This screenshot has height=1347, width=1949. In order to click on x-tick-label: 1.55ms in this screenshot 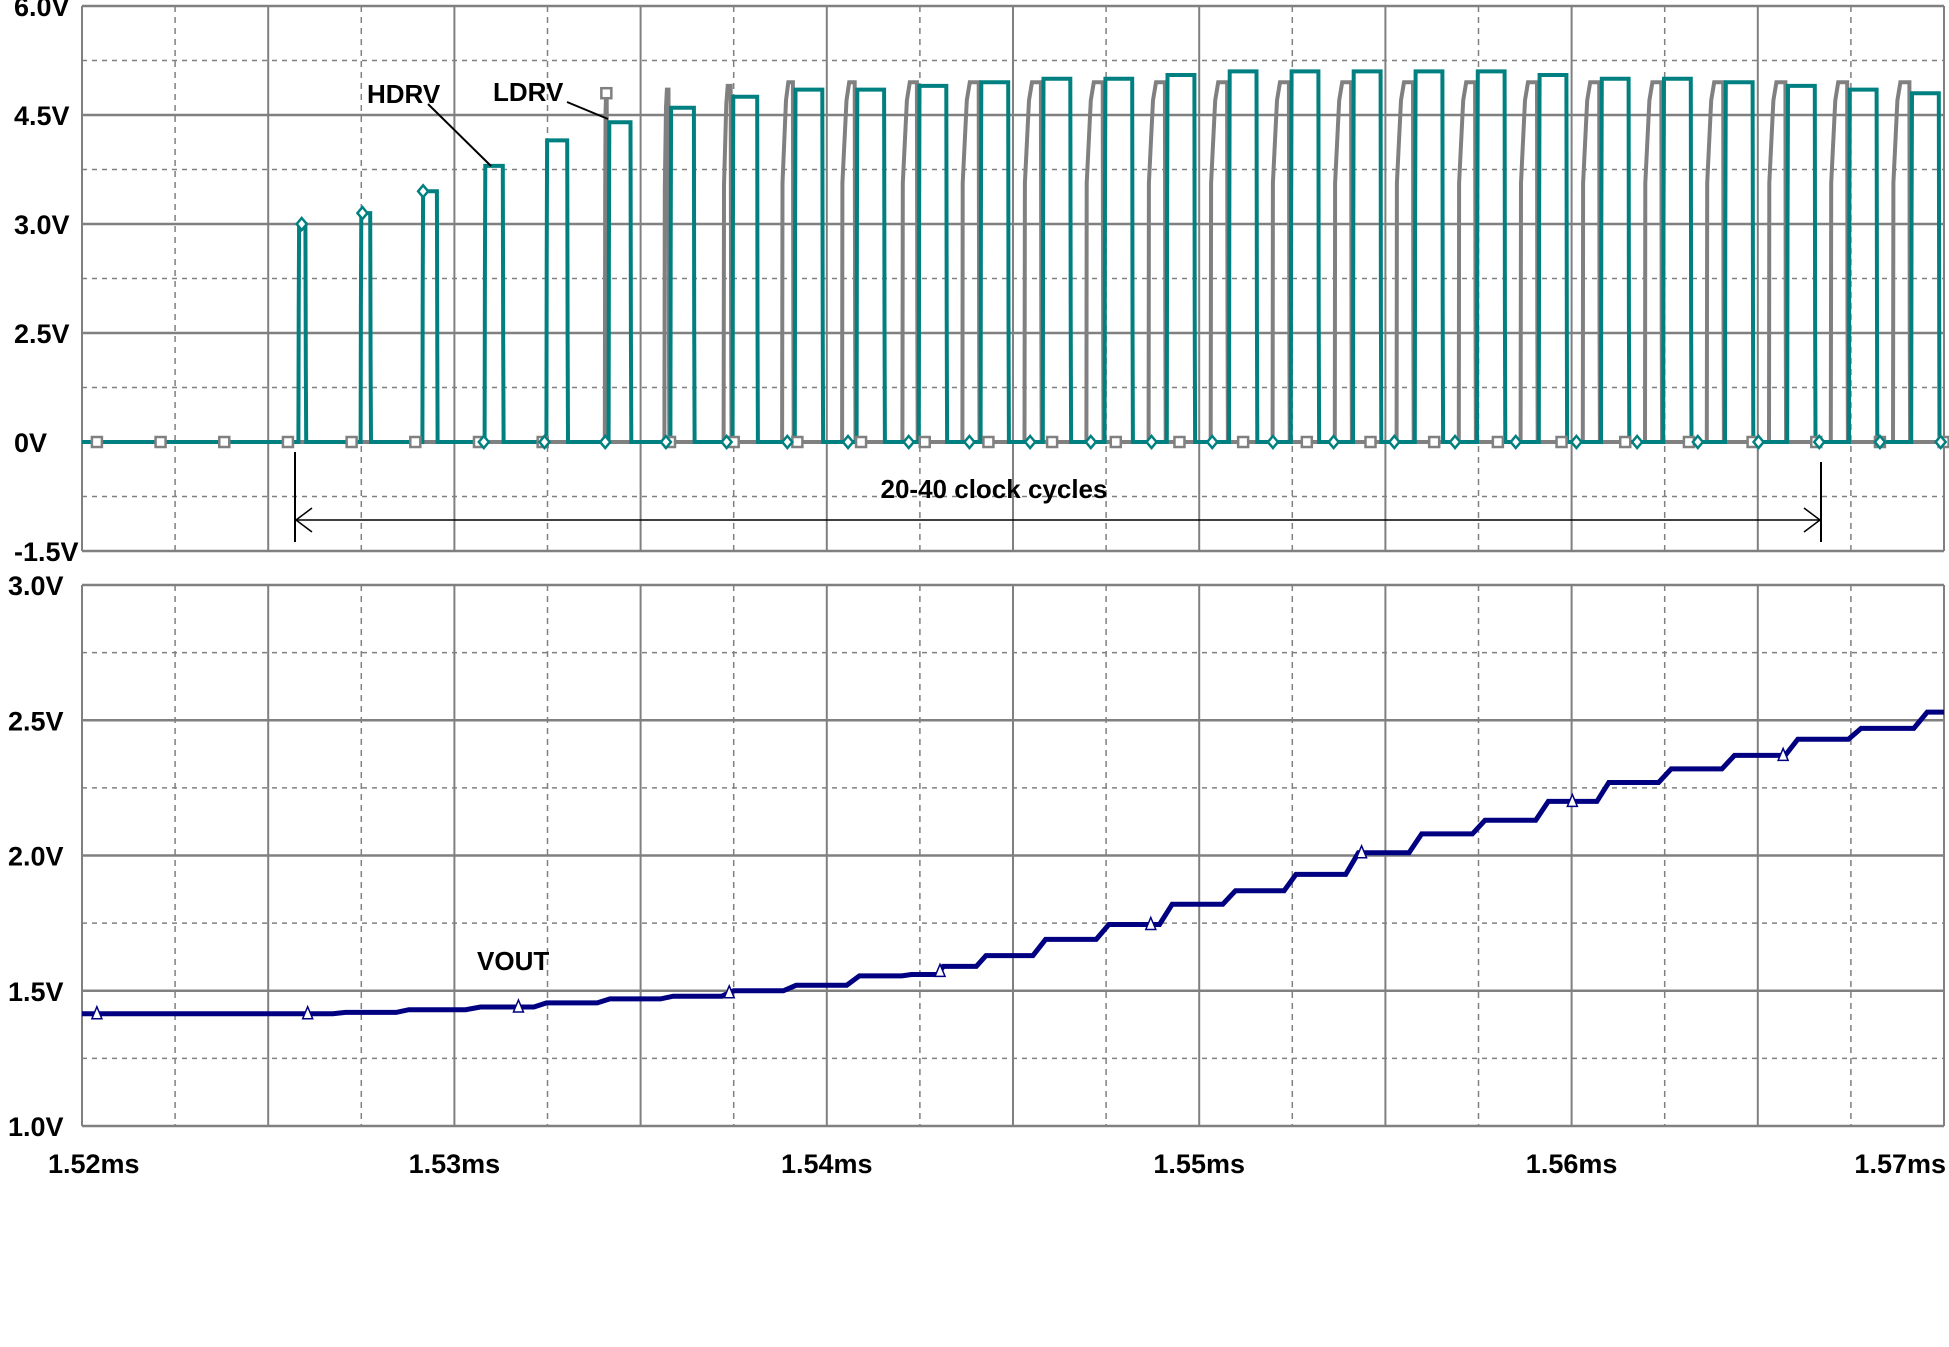, I will do `click(1199, 1164)`.